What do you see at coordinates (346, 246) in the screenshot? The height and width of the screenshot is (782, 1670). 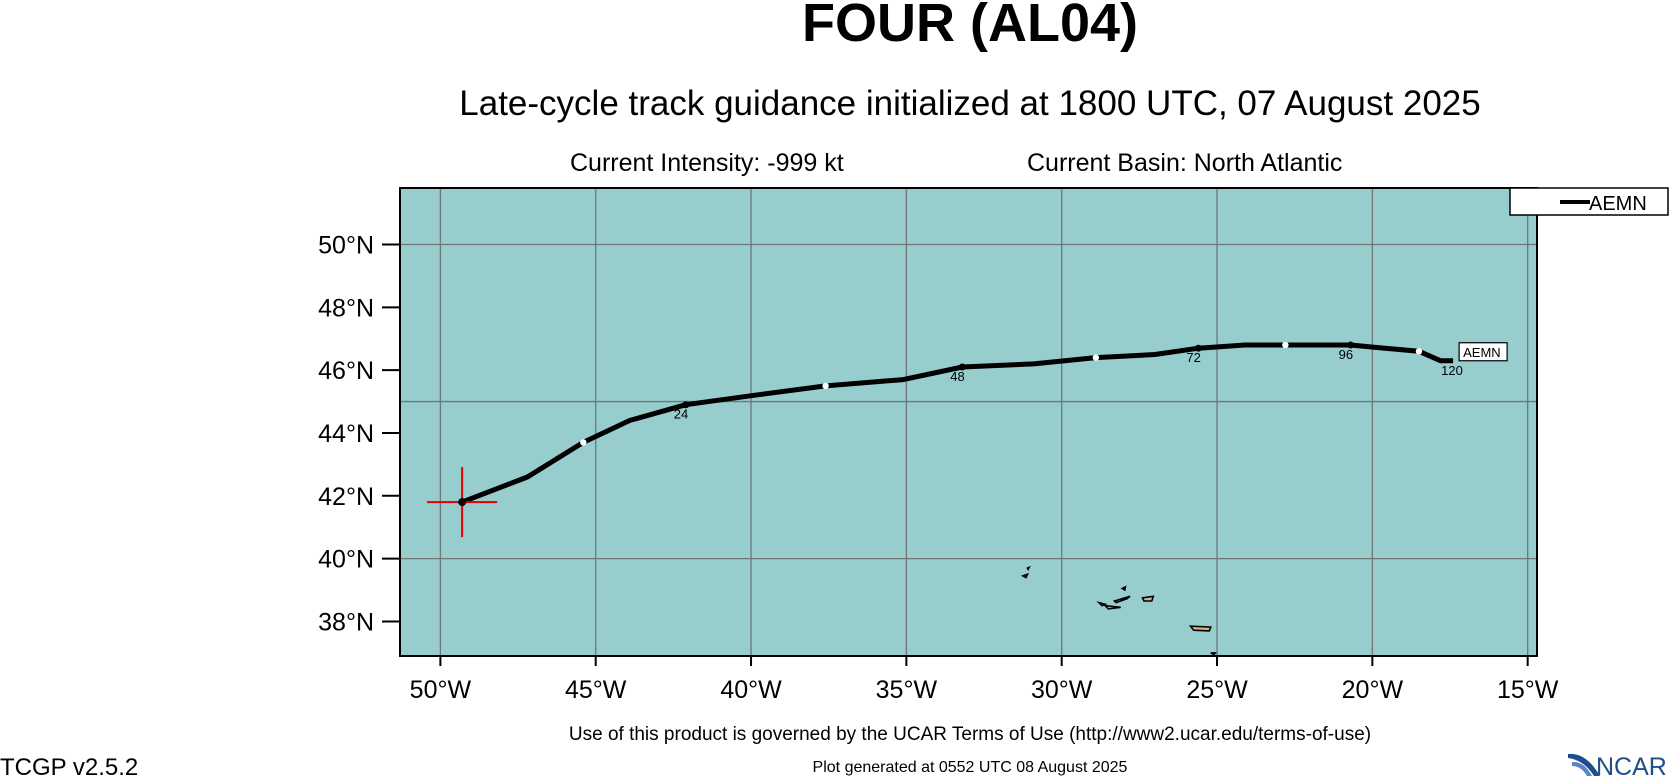 I see `lat-tick-label: 50°N` at bounding box center [346, 246].